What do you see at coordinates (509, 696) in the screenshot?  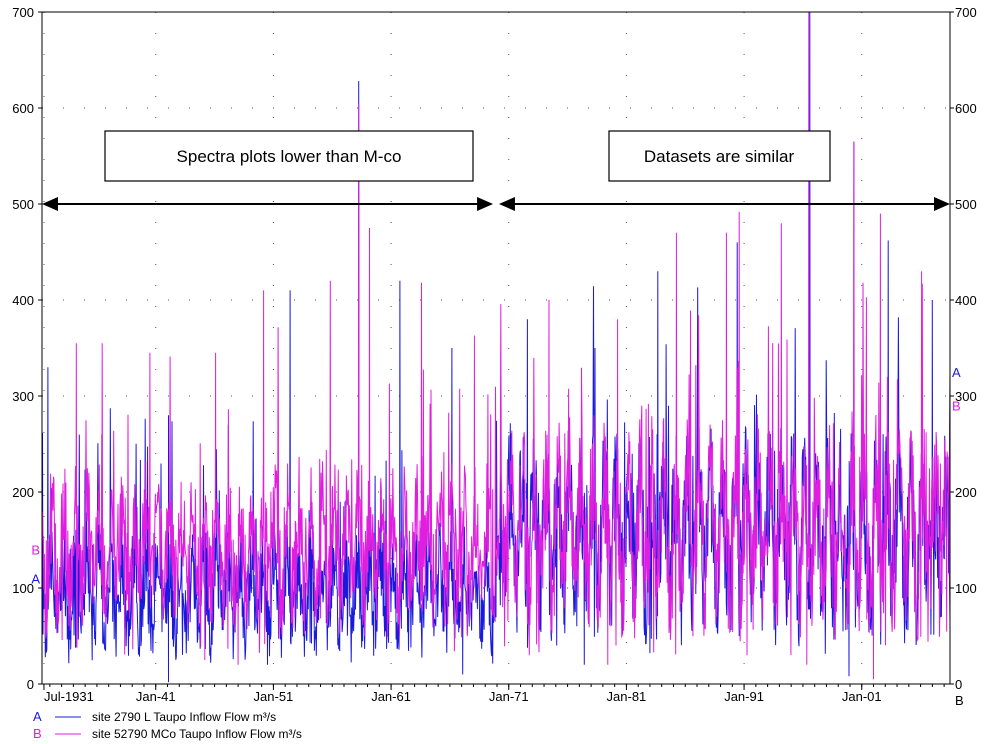 I see `x-tick-label: Jan-71` at bounding box center [509, 696].